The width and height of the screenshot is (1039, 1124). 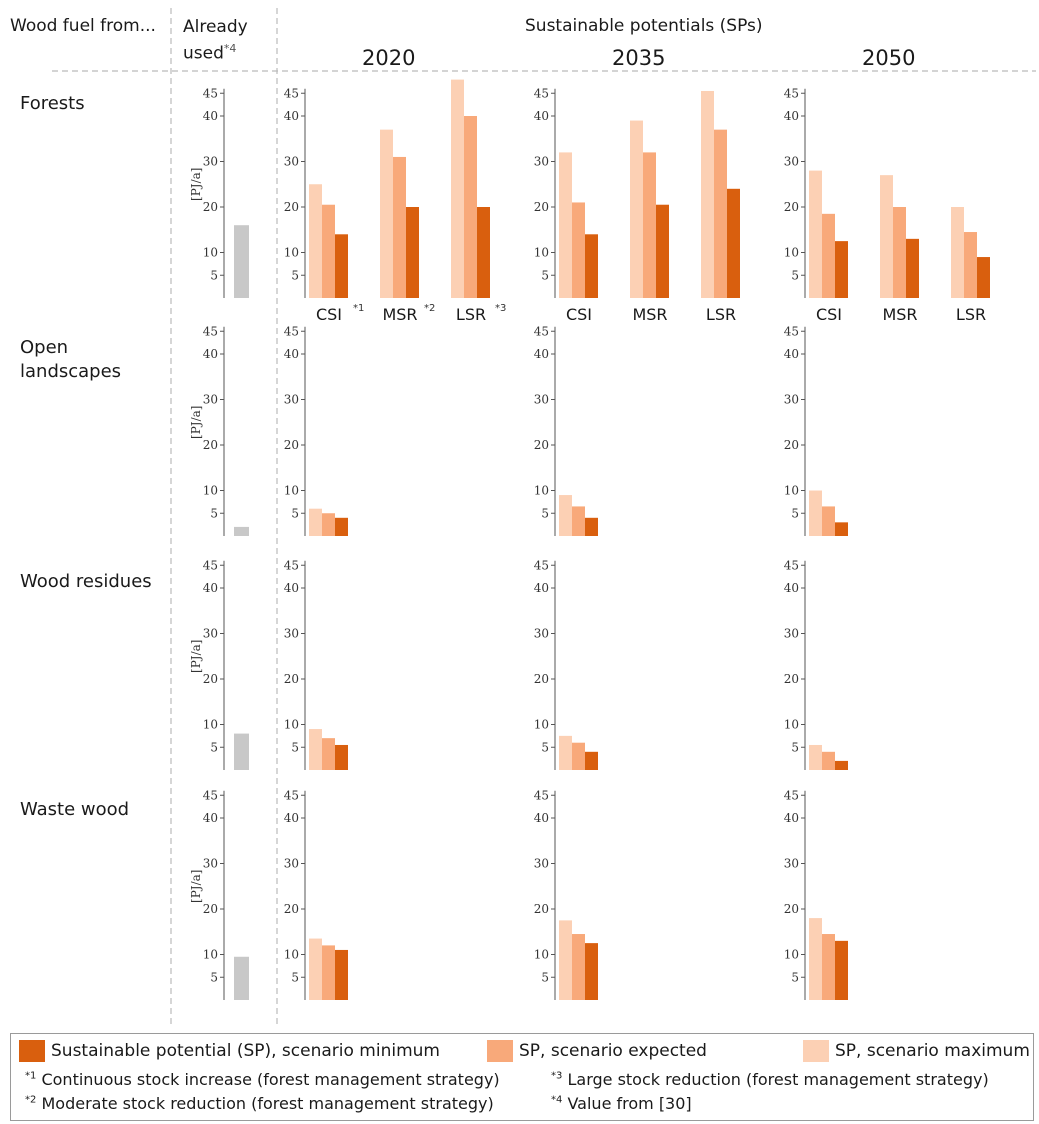 What do you see at coordinates (791, 634) in the screenshot?
I see `y-tick-label-r2-c3-30: 30` at bounding box center [791, 634].